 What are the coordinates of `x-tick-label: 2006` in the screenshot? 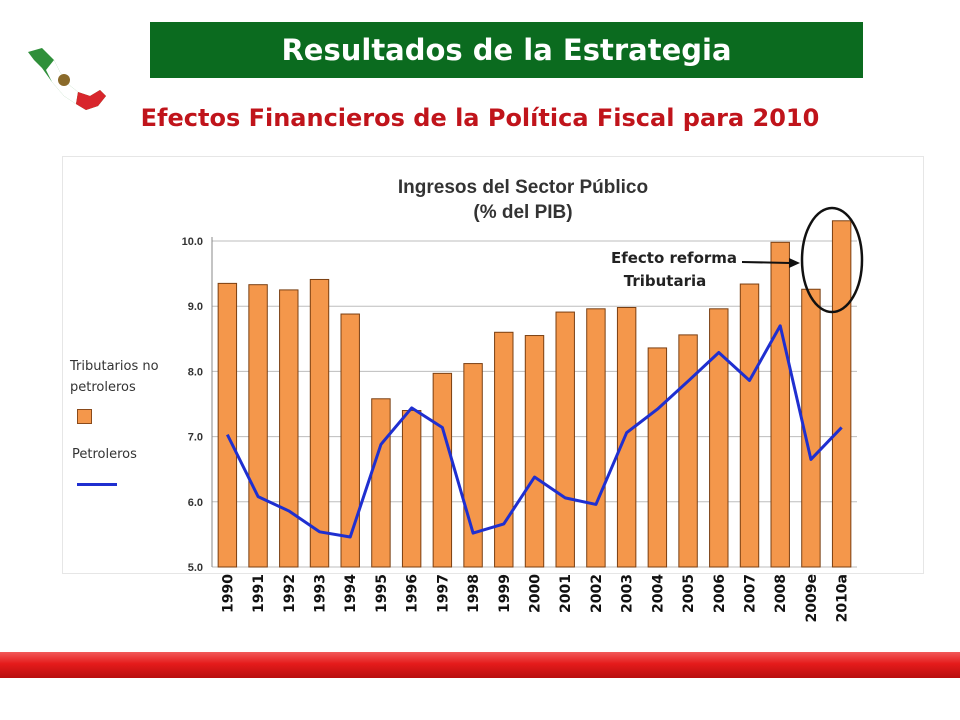 It's located at (720, 593).